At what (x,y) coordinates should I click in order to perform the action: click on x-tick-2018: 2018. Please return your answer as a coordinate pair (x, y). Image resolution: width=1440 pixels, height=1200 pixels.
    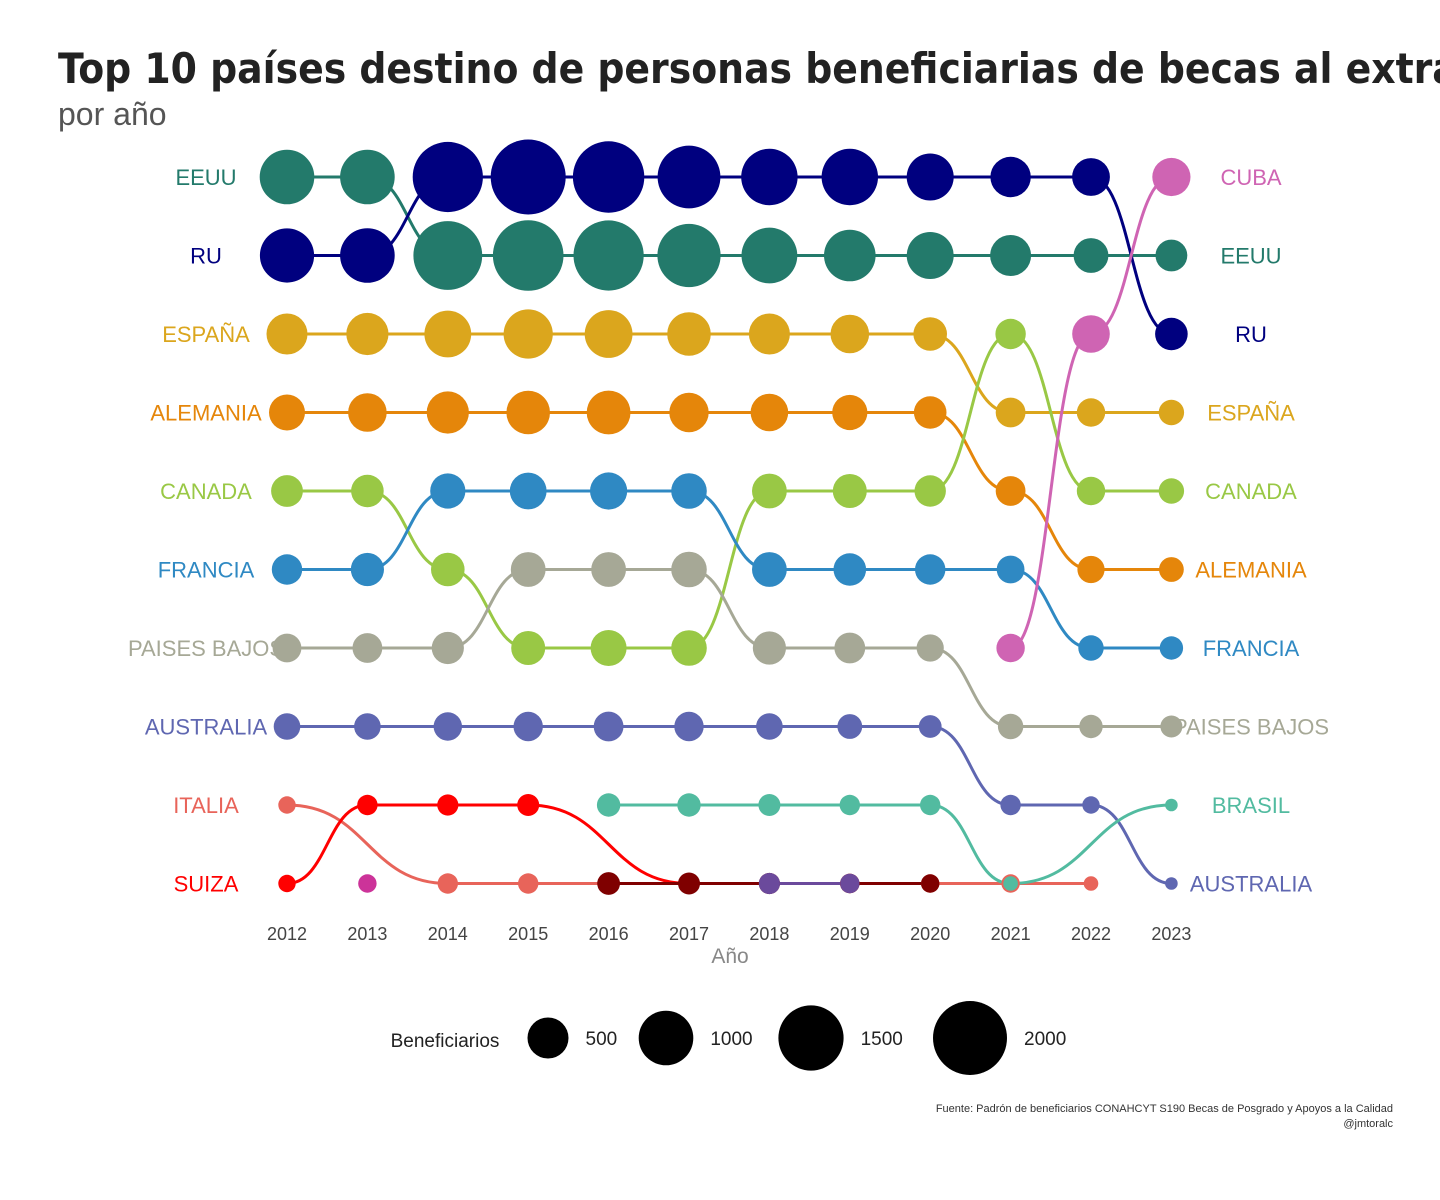
    Looking at the image, I should click on (769, 934).